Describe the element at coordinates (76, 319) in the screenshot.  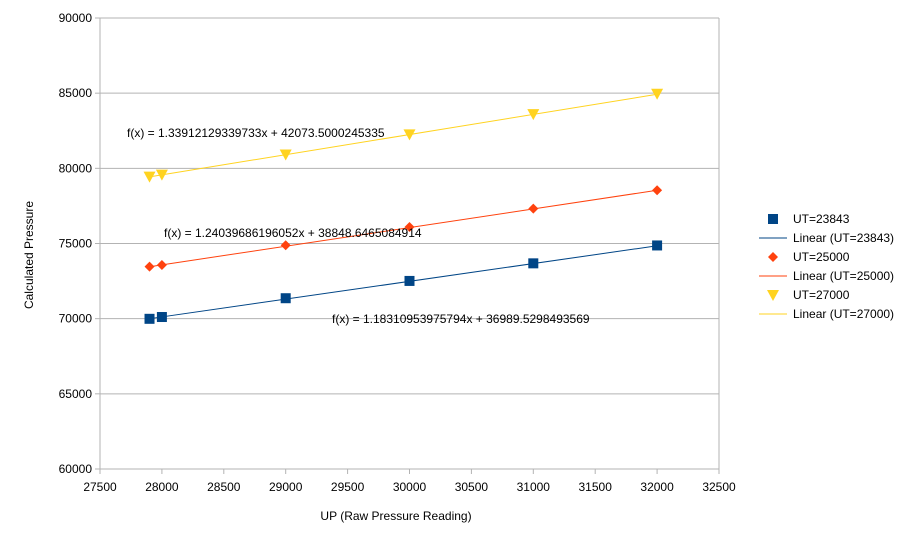
I see `y-tick-label: 70000` at that location.